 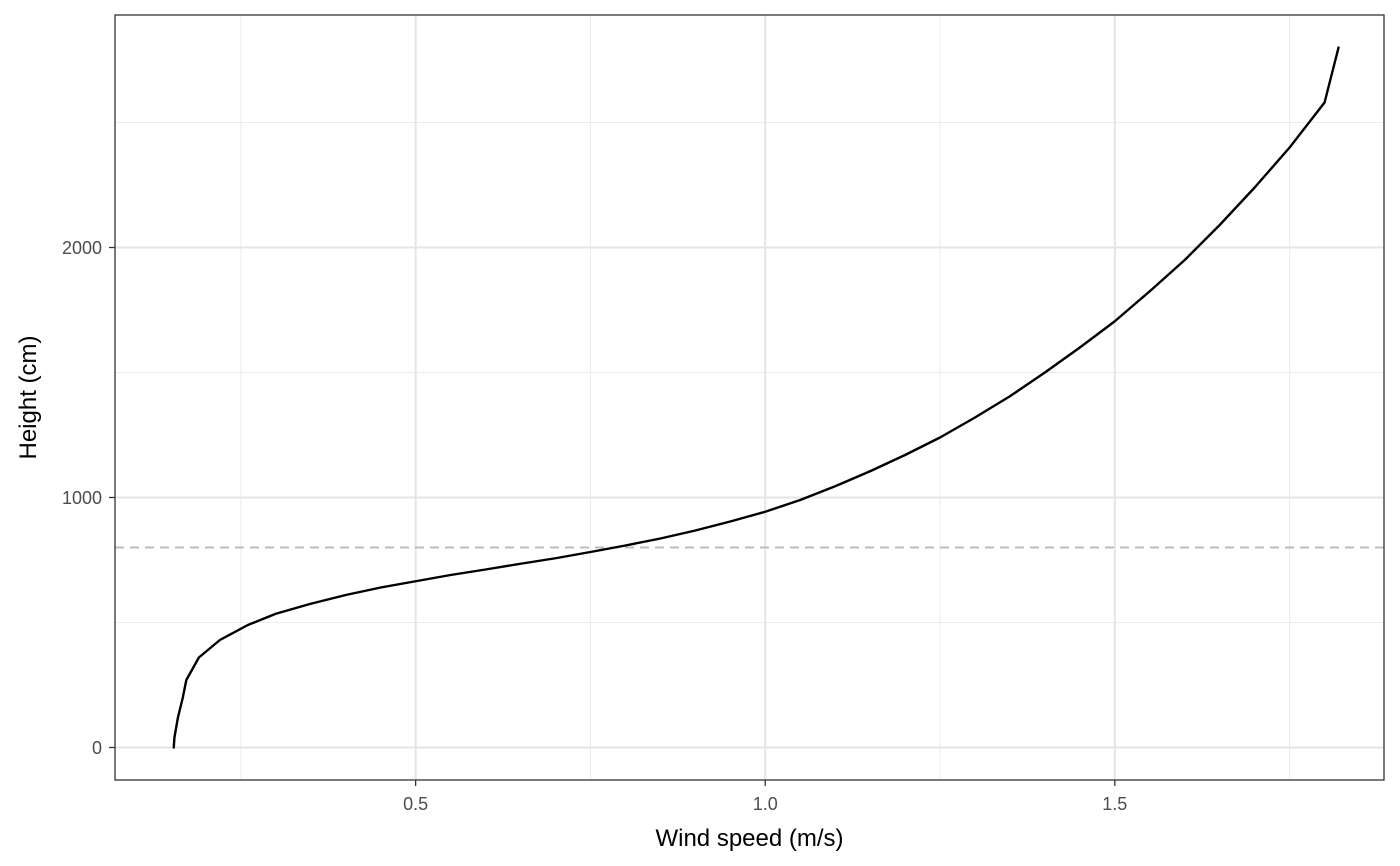 What do you see at coordinates (1114, 804) in the screenshot?
I see `x-tick-label: 1.5` at bounding box center [1114, 804].